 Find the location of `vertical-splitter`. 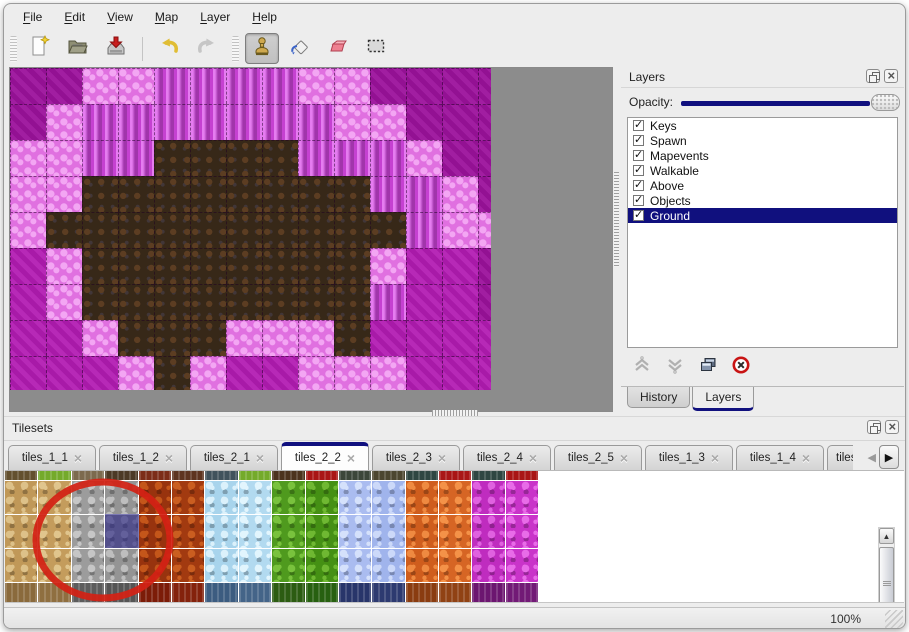

vertical-splitter is located at coordinates (616, 239).